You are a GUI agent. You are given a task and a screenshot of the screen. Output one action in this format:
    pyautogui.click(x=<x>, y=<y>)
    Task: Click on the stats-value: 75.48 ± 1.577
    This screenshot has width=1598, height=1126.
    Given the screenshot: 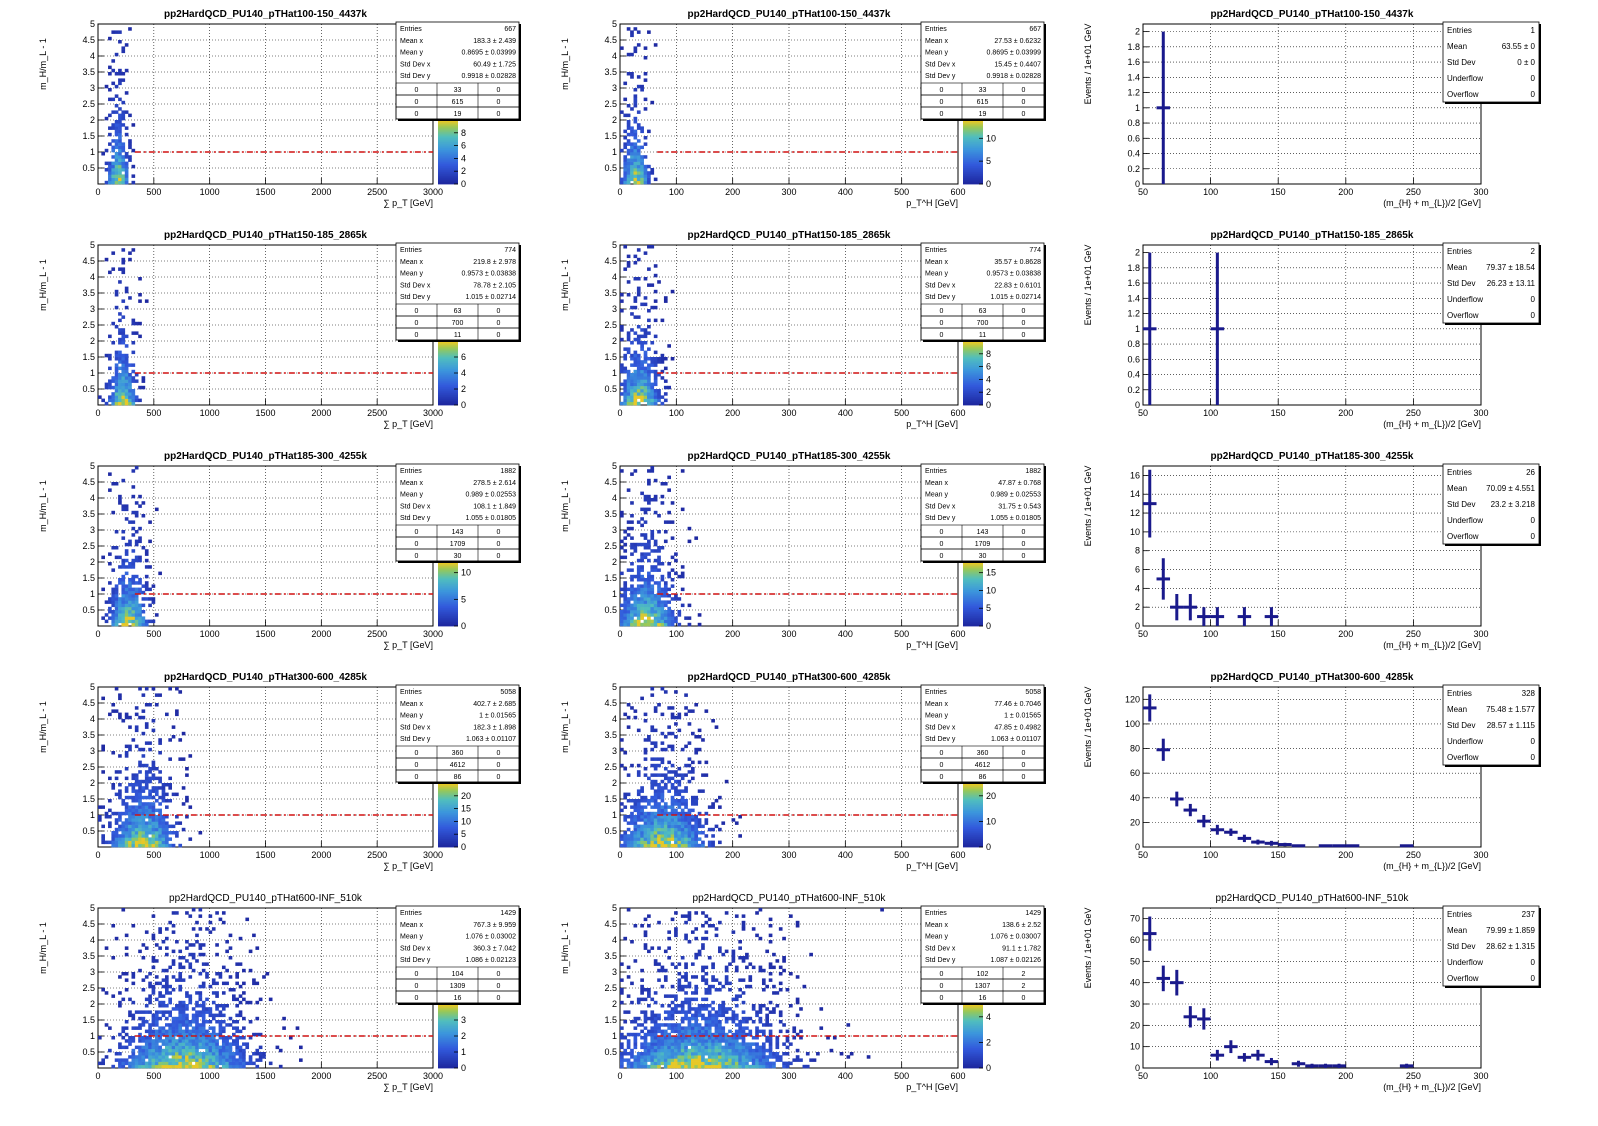 What is the action you would take?
    pyautogui.click(x=1510, y=709)
    